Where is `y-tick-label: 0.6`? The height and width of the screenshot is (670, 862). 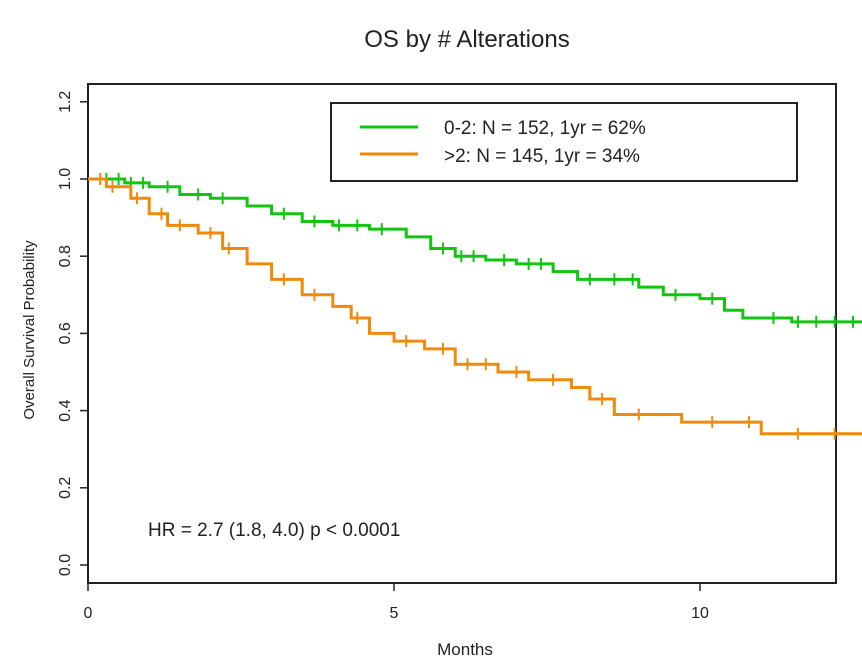
y-tick-label: 0.6 is located at coordinates (65, 333).